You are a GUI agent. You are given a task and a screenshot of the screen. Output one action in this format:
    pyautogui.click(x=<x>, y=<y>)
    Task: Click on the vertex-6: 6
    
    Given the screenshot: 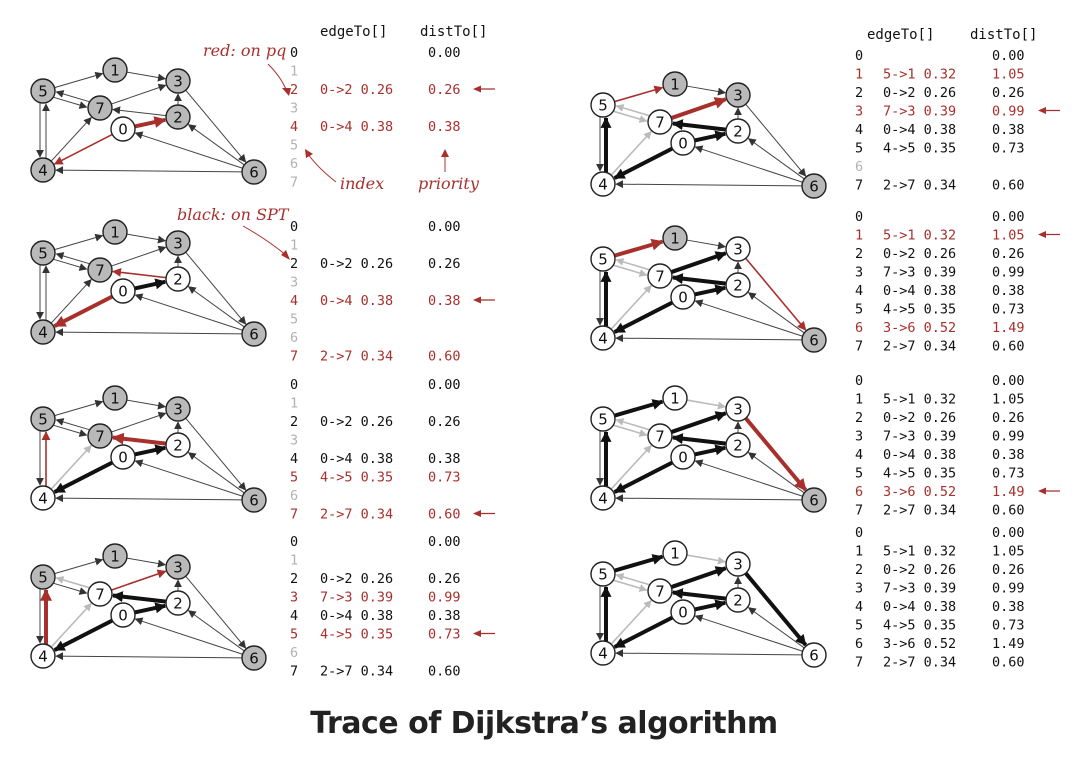 What is the action you would take?
    pyautogui.click(x=254, y=658)
    